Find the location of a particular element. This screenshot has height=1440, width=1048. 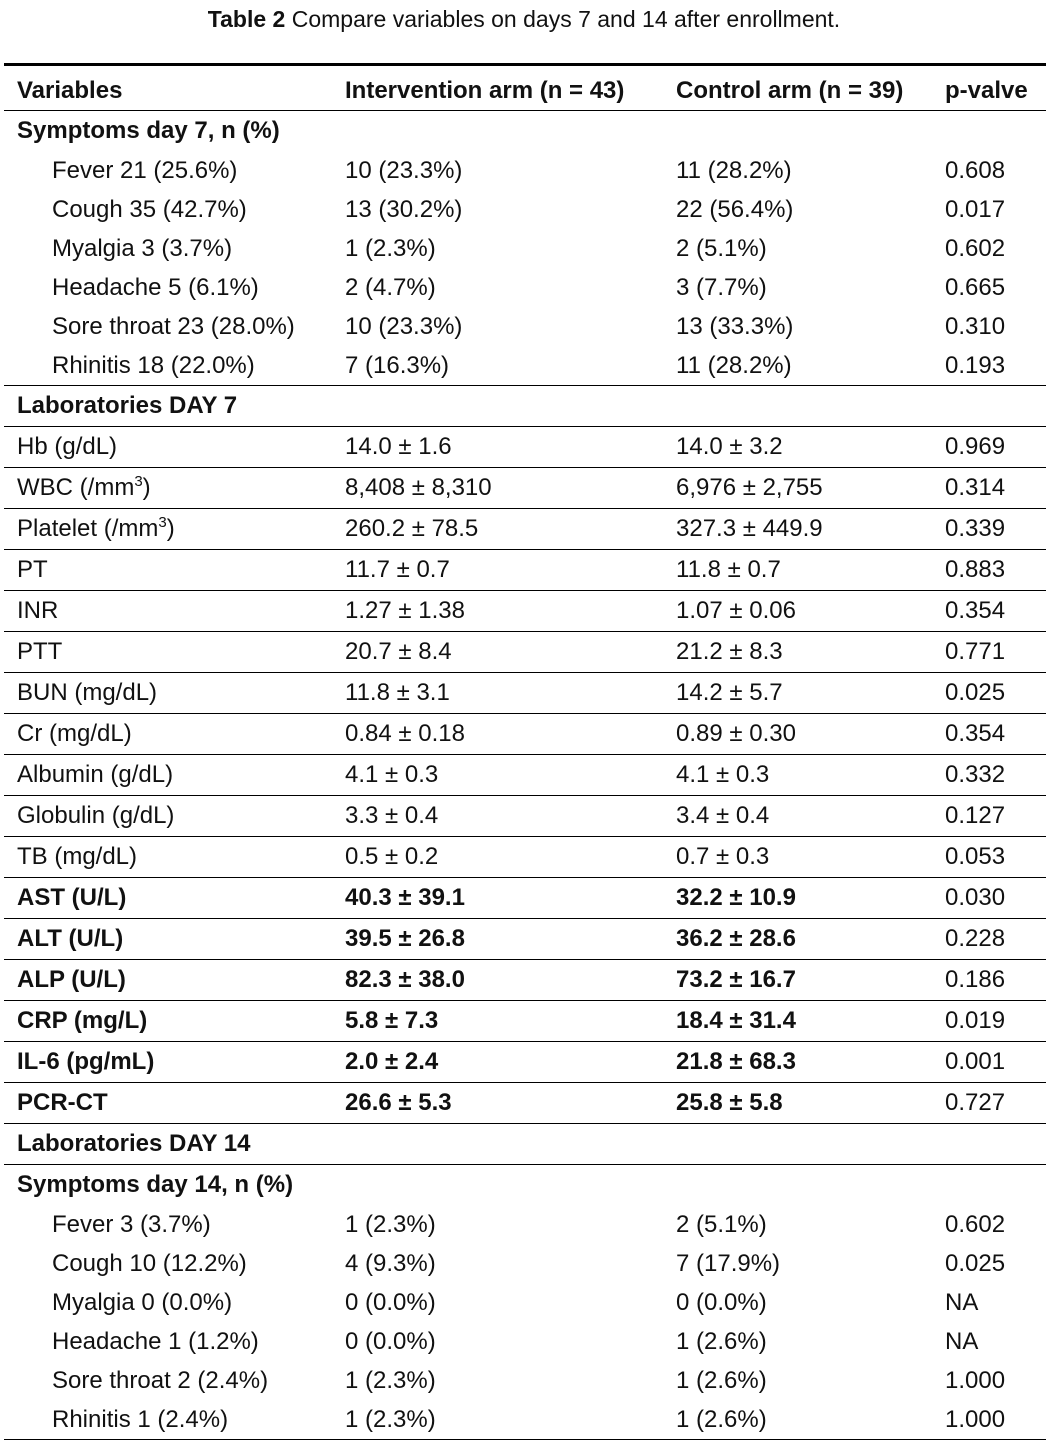

variable-cell: Fever 3 (3.7%) is located at coordinates (131, 1224).